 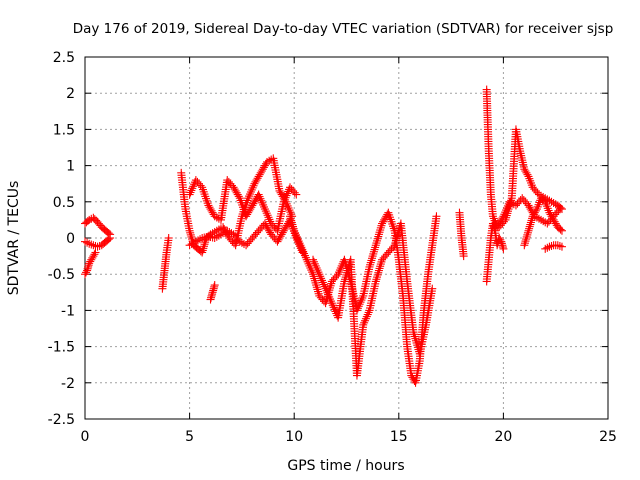 I want to click on y-tick-label: 0, so click(x=70, y=239).